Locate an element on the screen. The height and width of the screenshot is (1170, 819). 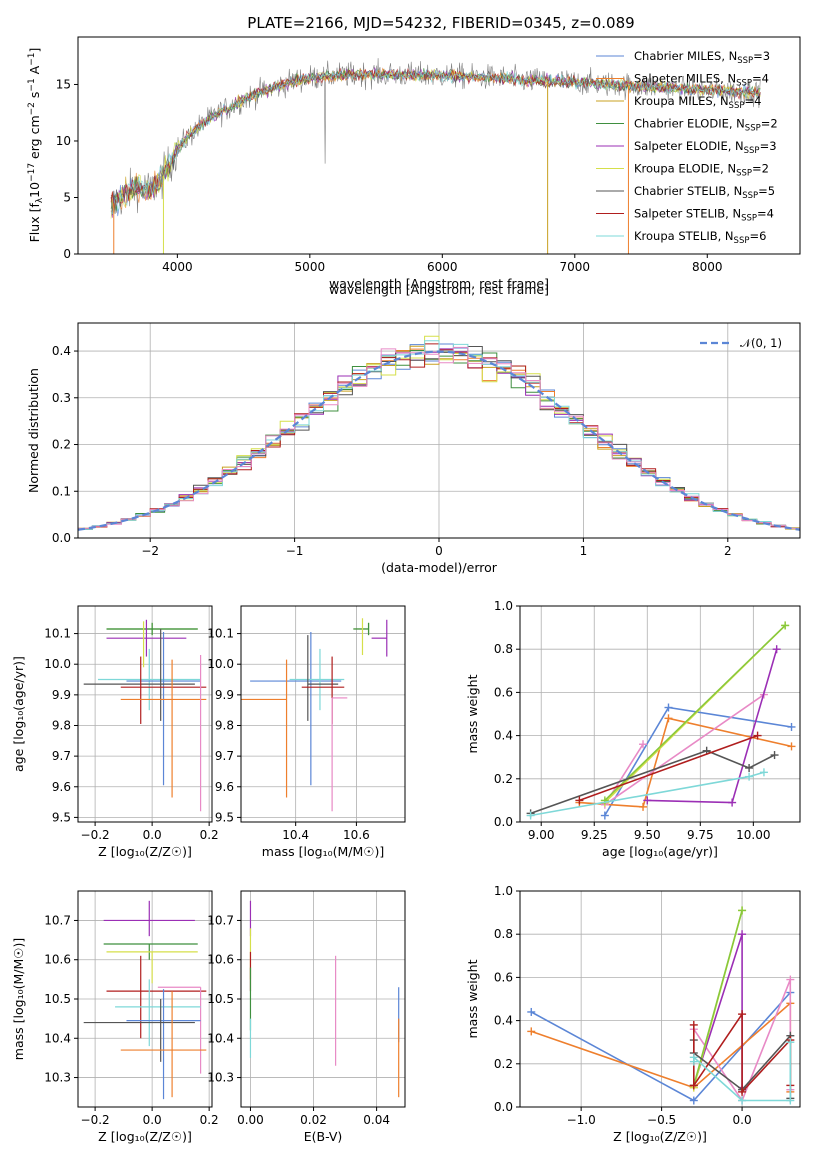
y-label-part: λ is located at coordinates (40, 200).